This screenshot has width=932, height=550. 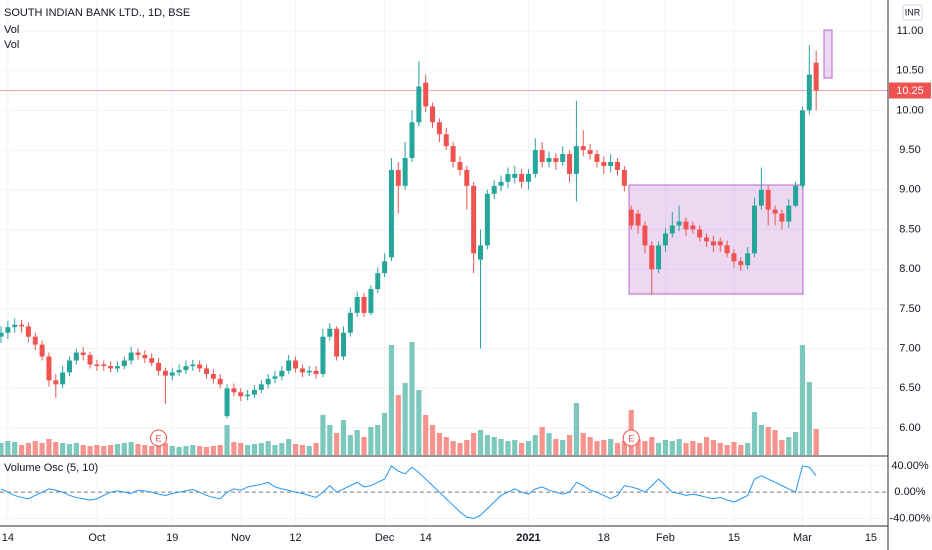 What do you see at coordinates (912, 12) in the screenshot?
I see `currency-box` at bounding box center [912, 12].